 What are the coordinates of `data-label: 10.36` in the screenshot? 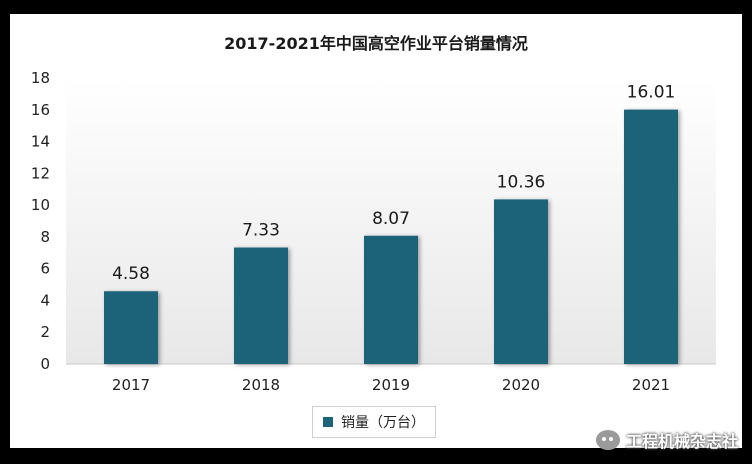 It's located at (521, 182).